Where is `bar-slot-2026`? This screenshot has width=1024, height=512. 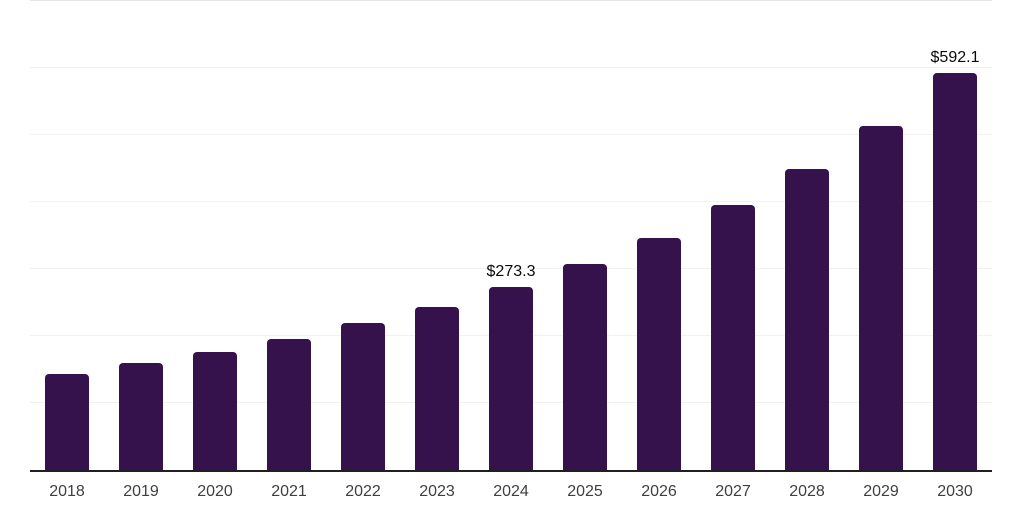
bar-slot-2026 is located at coordinates (659, 235).